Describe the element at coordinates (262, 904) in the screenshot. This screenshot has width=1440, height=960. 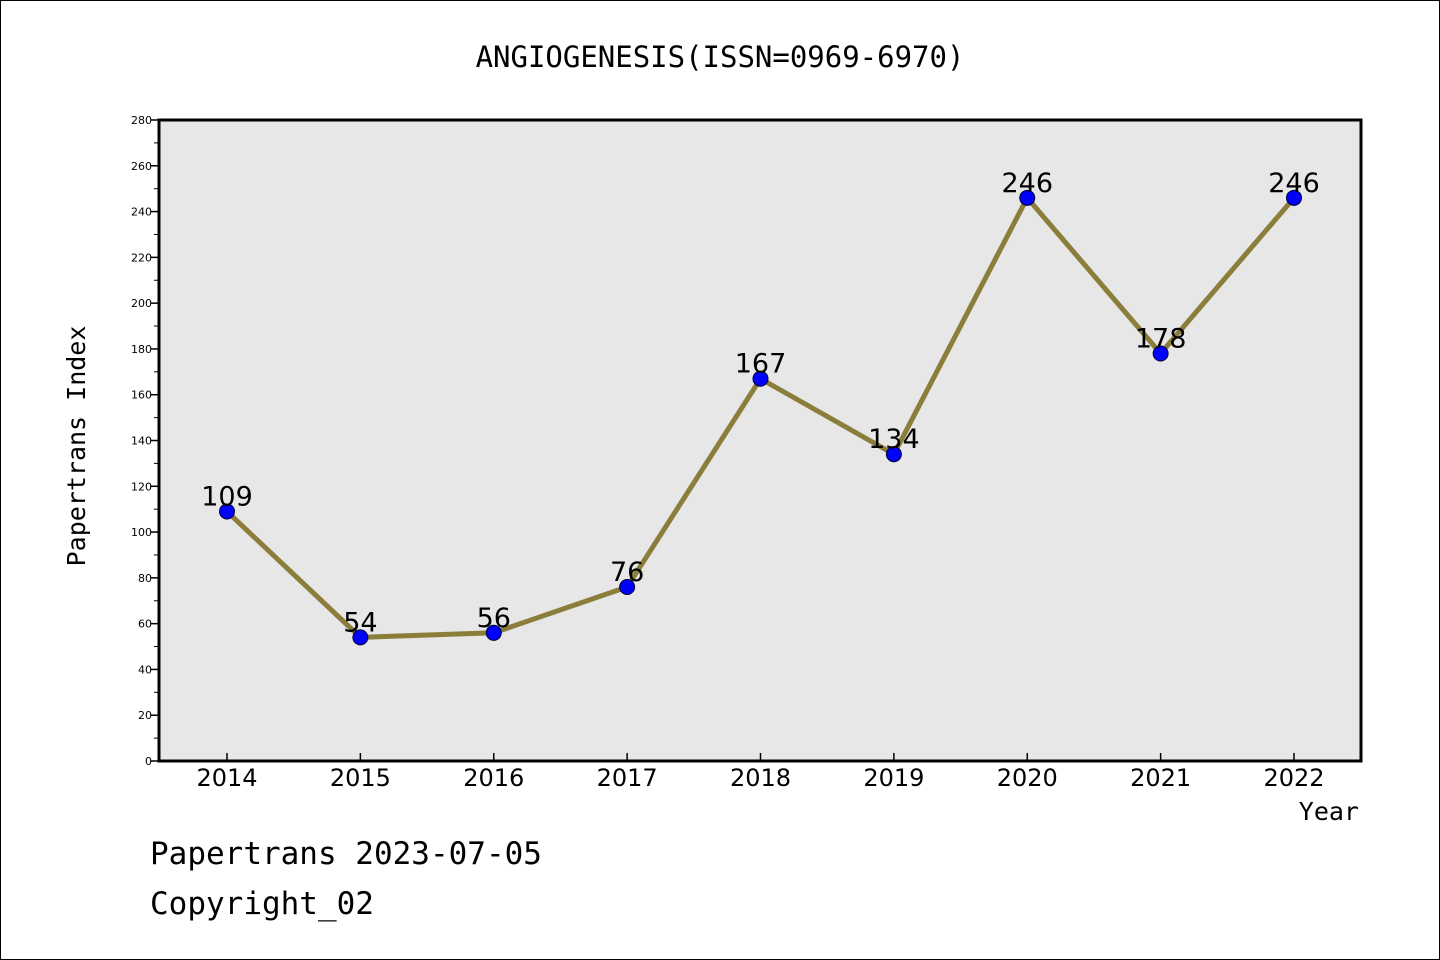
I see `footer-copyright: Copyright_02` at that location.